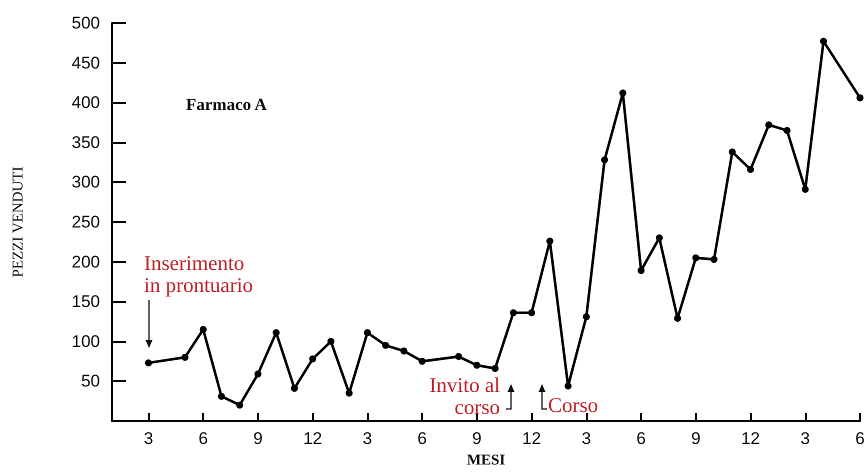 This screenshot has height=473, width=868. Describe the element at coordinates (86, 341) in the screenshot. I see `y-tick-label: 100` at that location.